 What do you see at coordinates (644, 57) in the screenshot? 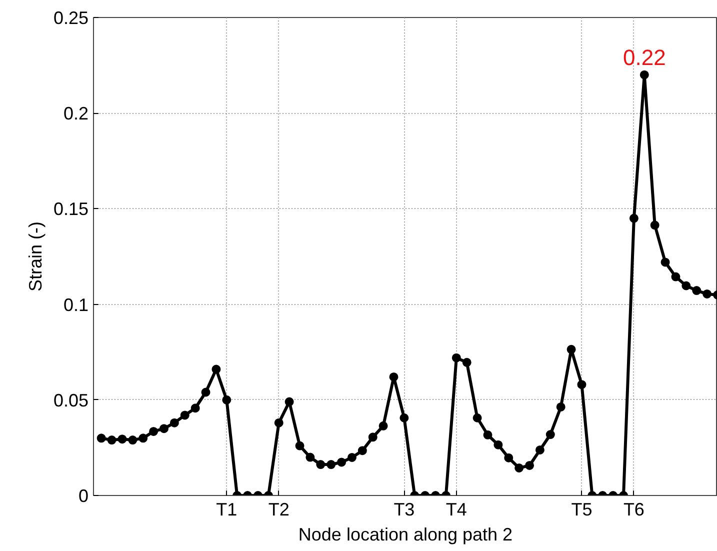
I see `data-label: 0.22` at bounding box center [644, 57].